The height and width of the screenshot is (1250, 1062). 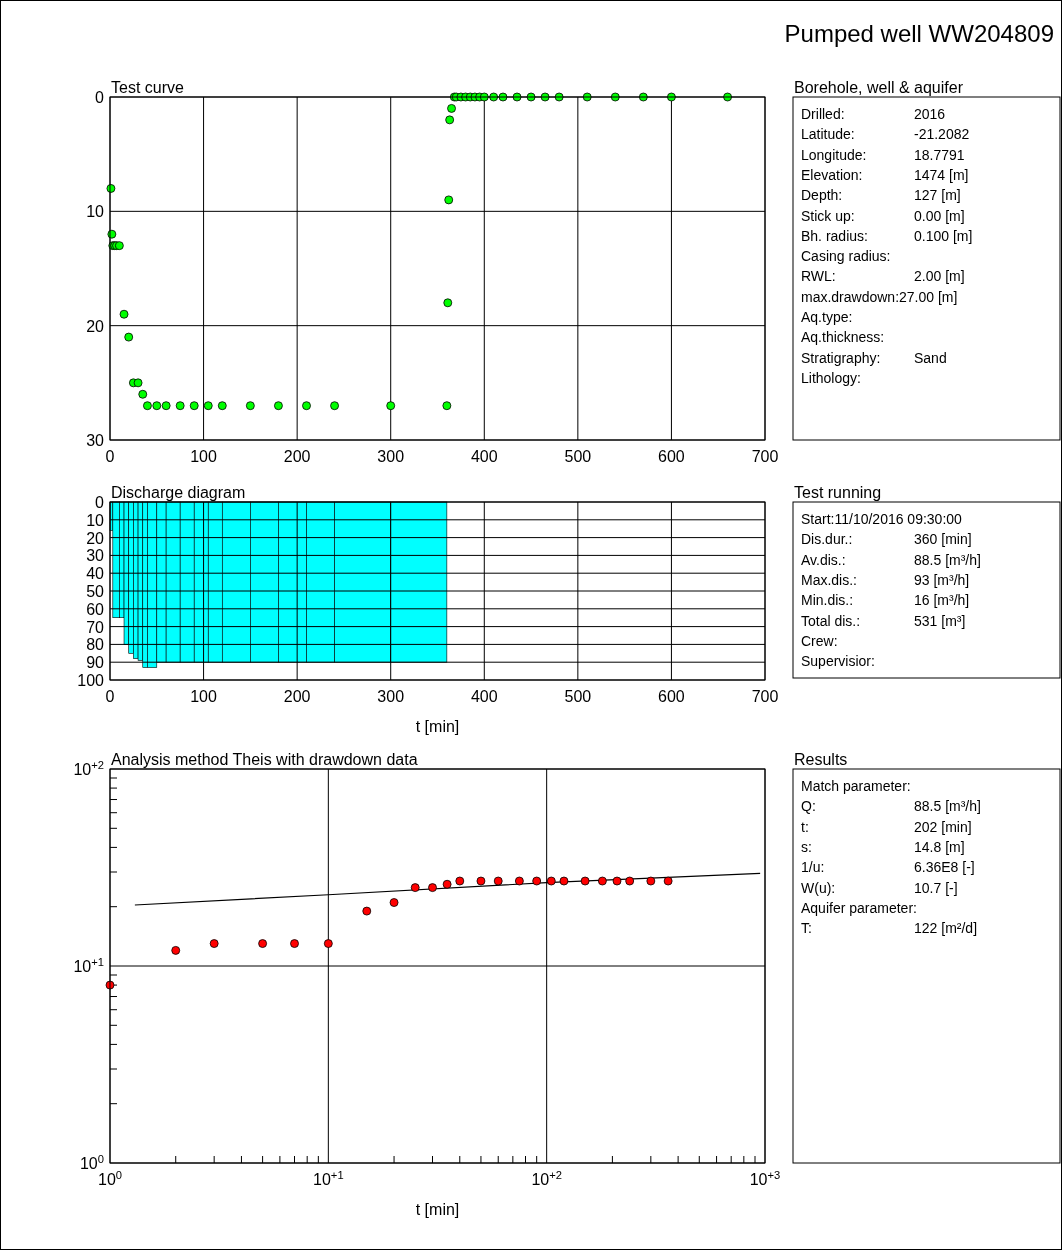 I want to click on chart-title: Analysis method Theis with drawdown data, so click(x=264, y=759).